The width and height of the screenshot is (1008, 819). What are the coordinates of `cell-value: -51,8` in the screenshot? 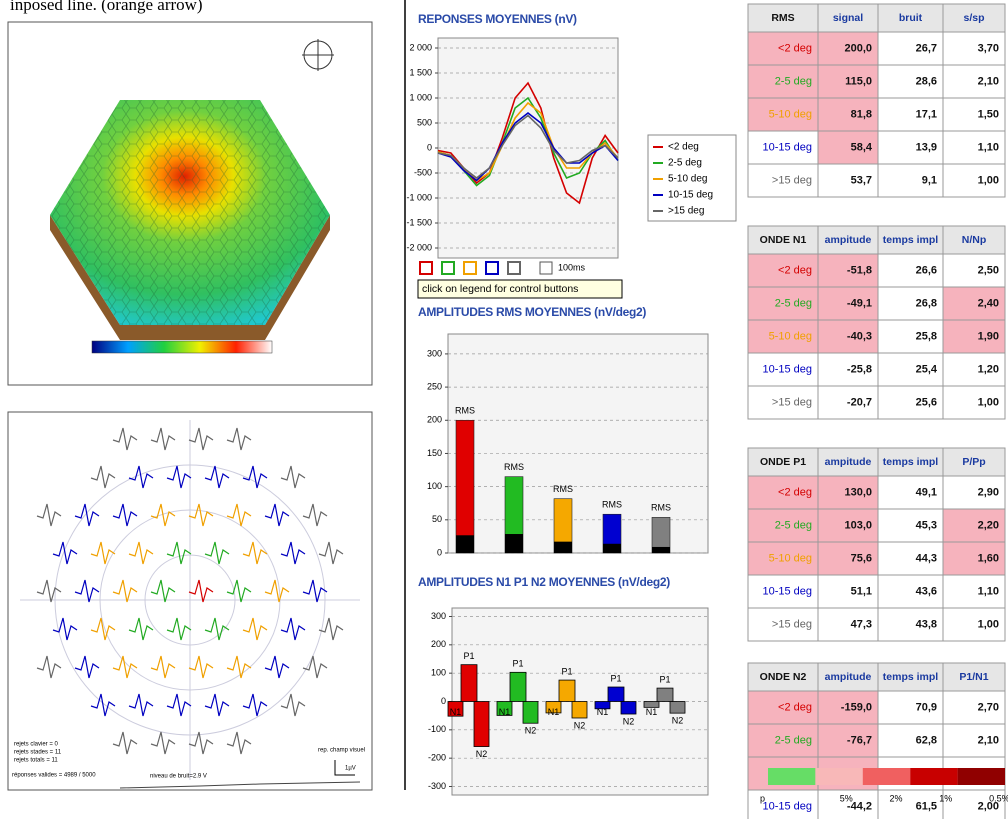 It's located at (859, 270).